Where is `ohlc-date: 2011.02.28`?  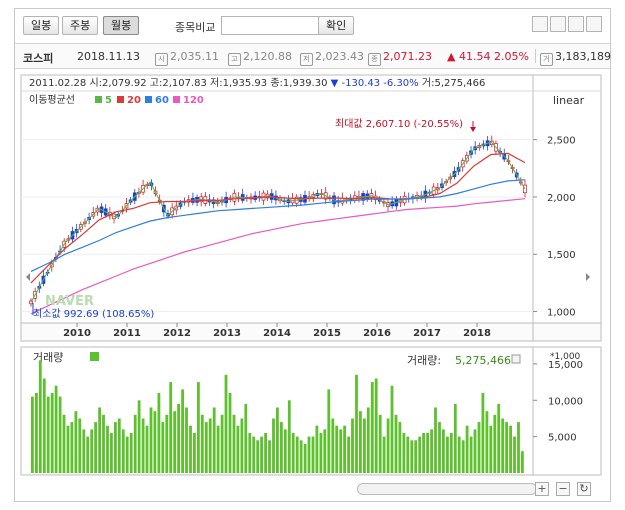 ohlc-date: 2011.02.28 is located at coordinates (57, 83).